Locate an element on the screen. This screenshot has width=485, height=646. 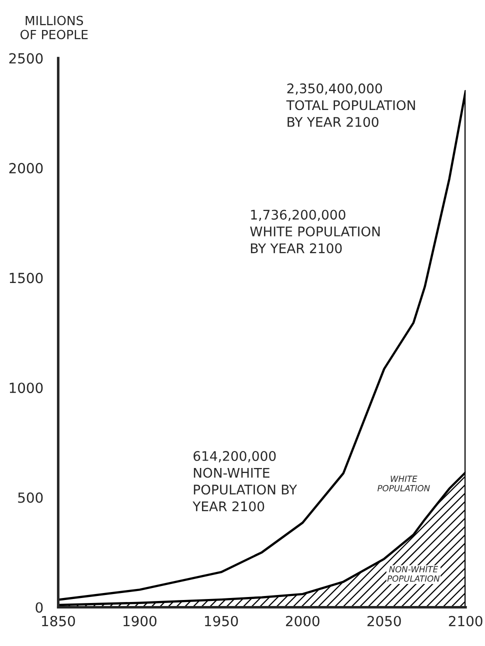
x-tick-label: 1850 is located at coordinates (58, 621).